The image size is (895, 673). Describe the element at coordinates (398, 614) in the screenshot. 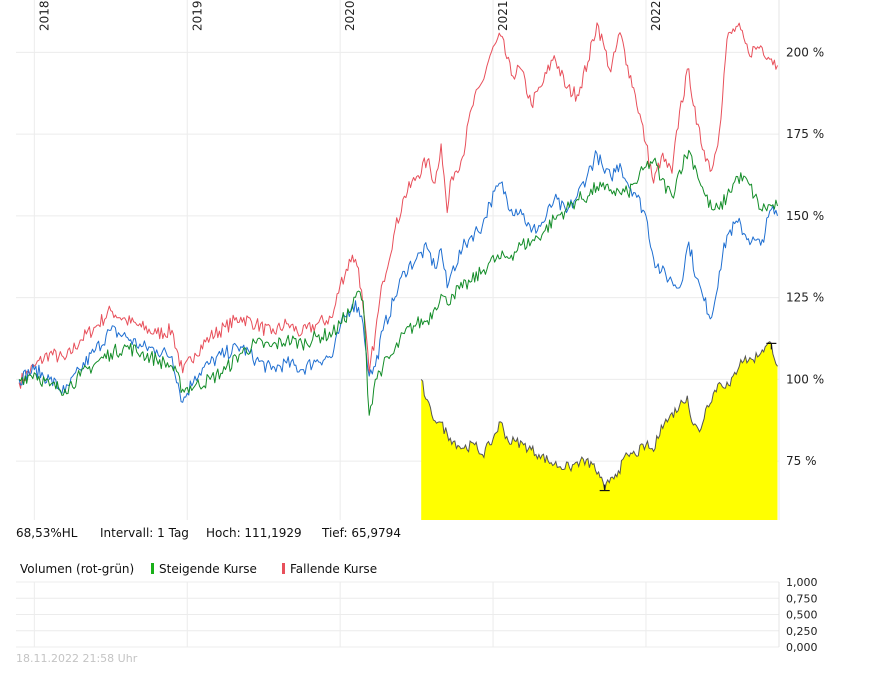

I see `volume-grid` at that location.